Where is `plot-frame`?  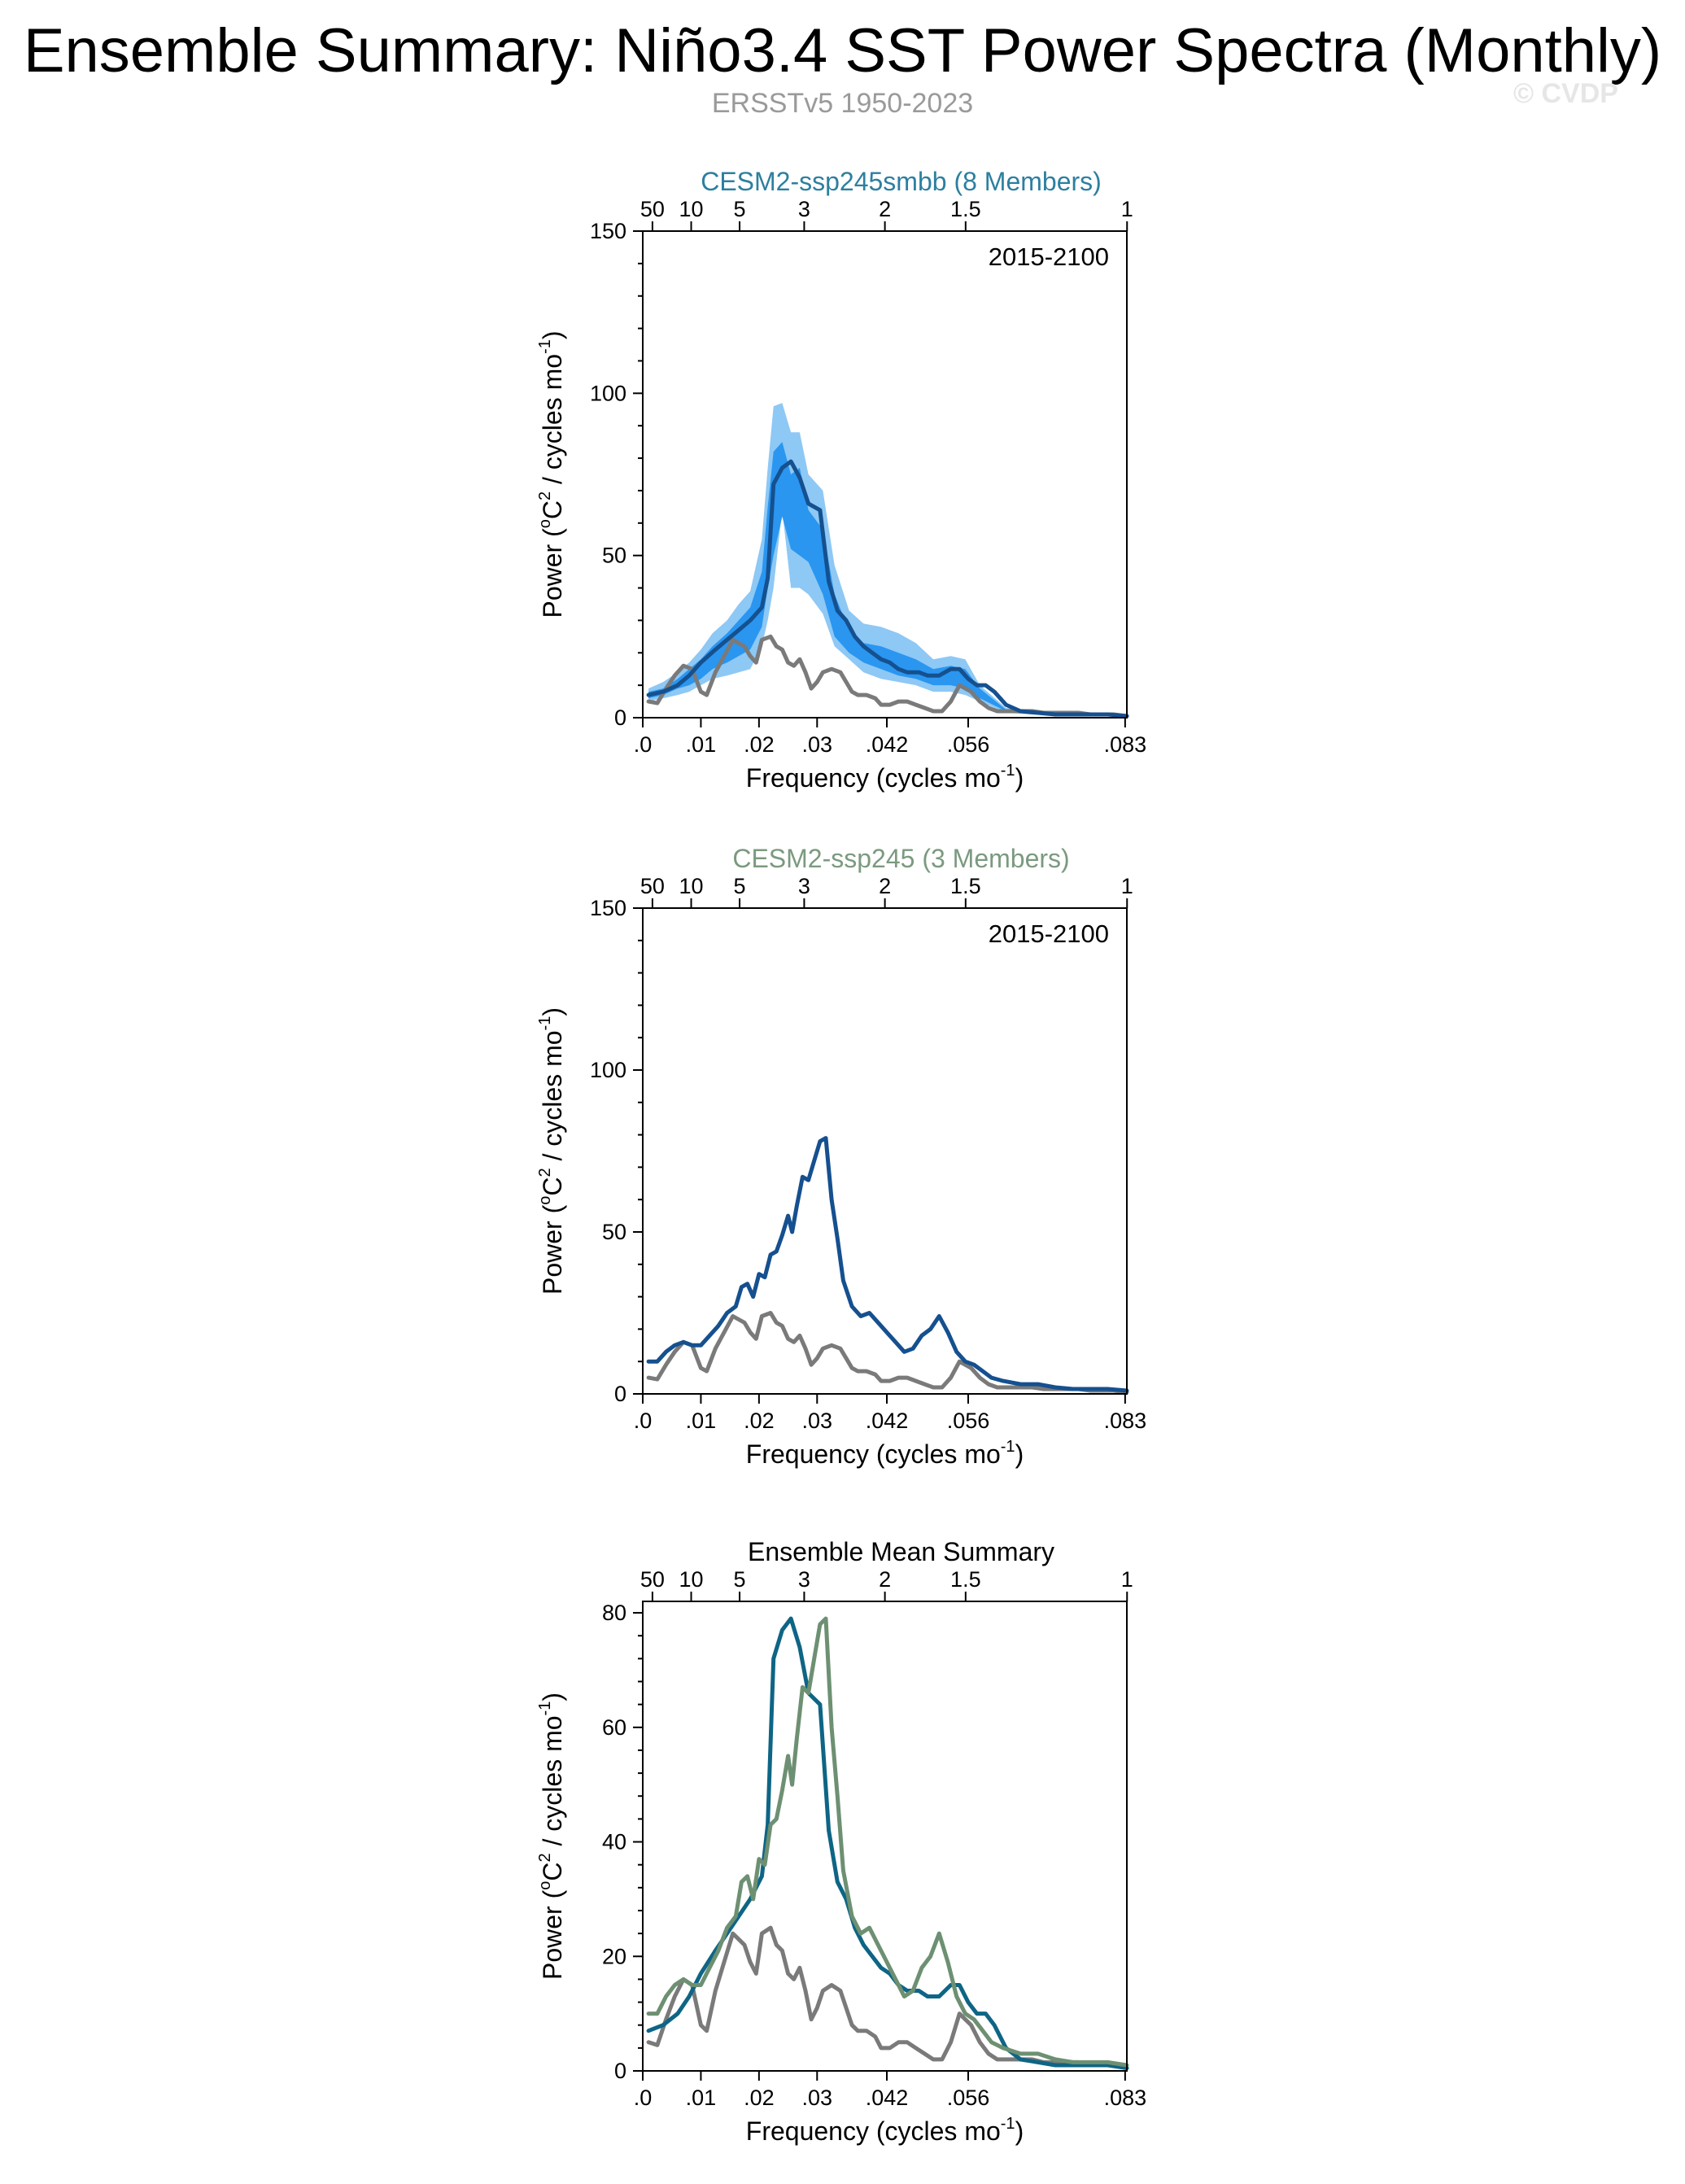
plot-frame is located at coordinates (885, 1151).